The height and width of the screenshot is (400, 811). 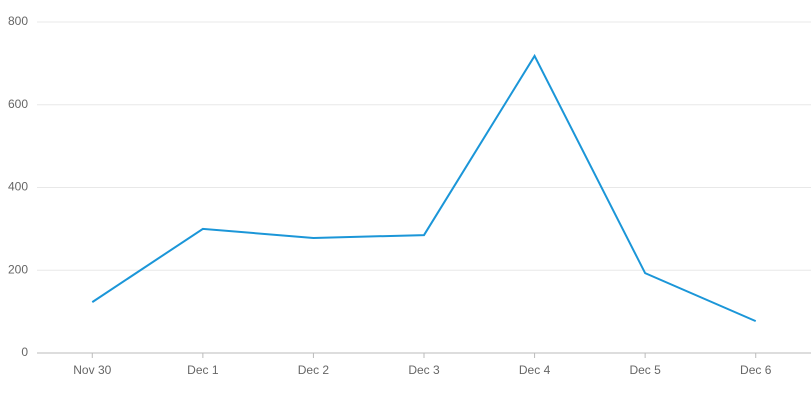 What do you see at coordinates (18, 21) in the screenshot?
I see `y-tick-label: 800` at bounding box center [18, 21].